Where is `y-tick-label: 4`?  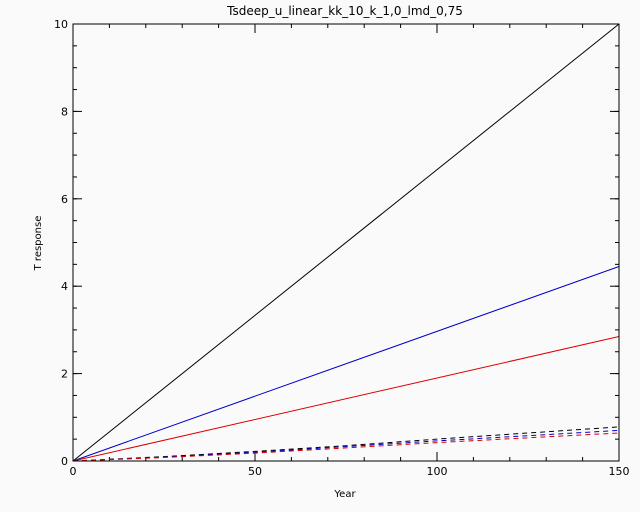
y-tick-label: 4 is located at coordinates (64, 286).